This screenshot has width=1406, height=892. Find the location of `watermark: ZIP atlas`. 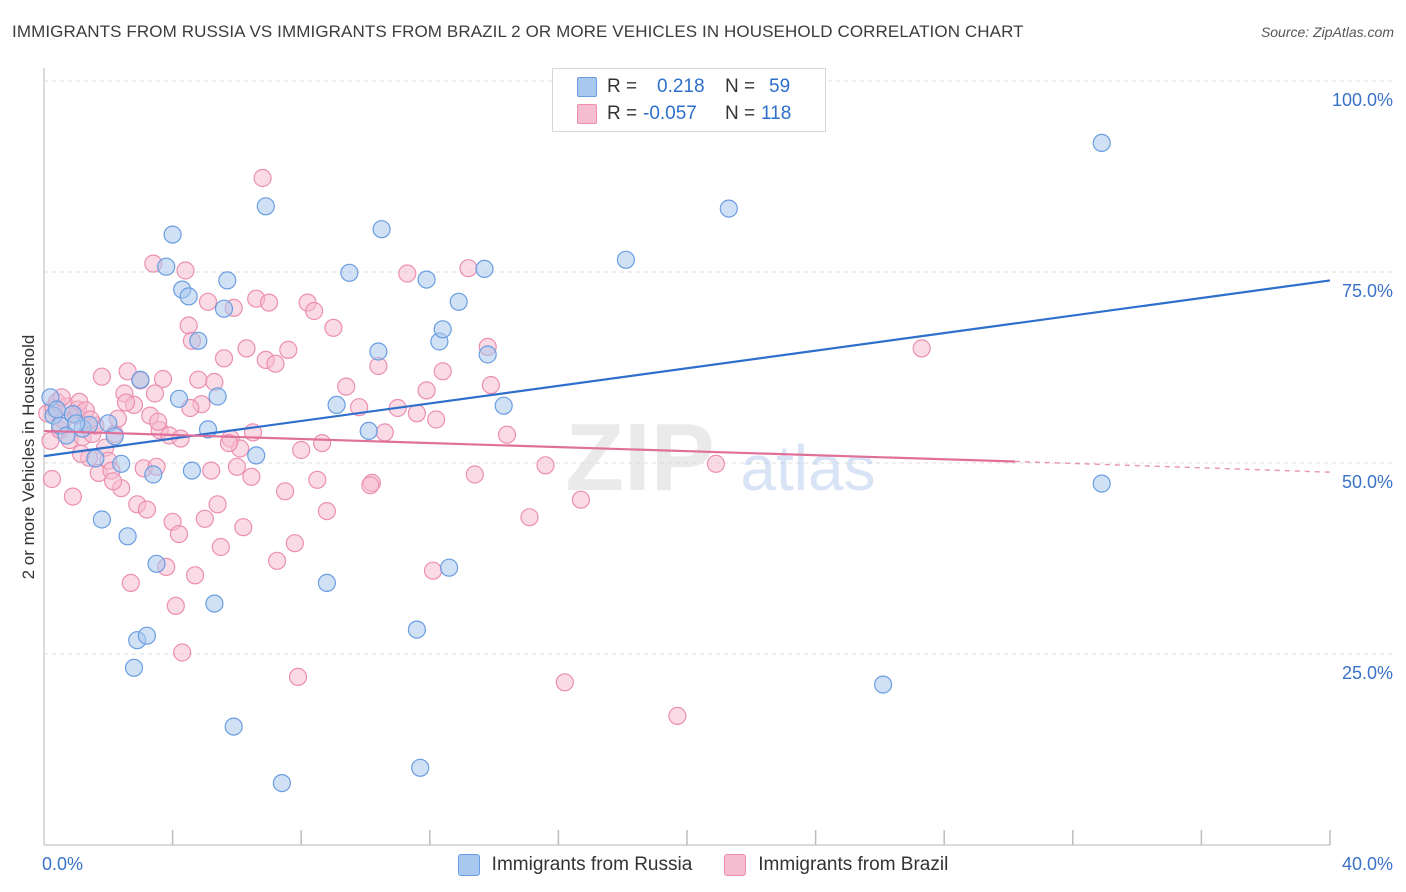

watermark: ZIP atlas is located at coordinates (720, 457).